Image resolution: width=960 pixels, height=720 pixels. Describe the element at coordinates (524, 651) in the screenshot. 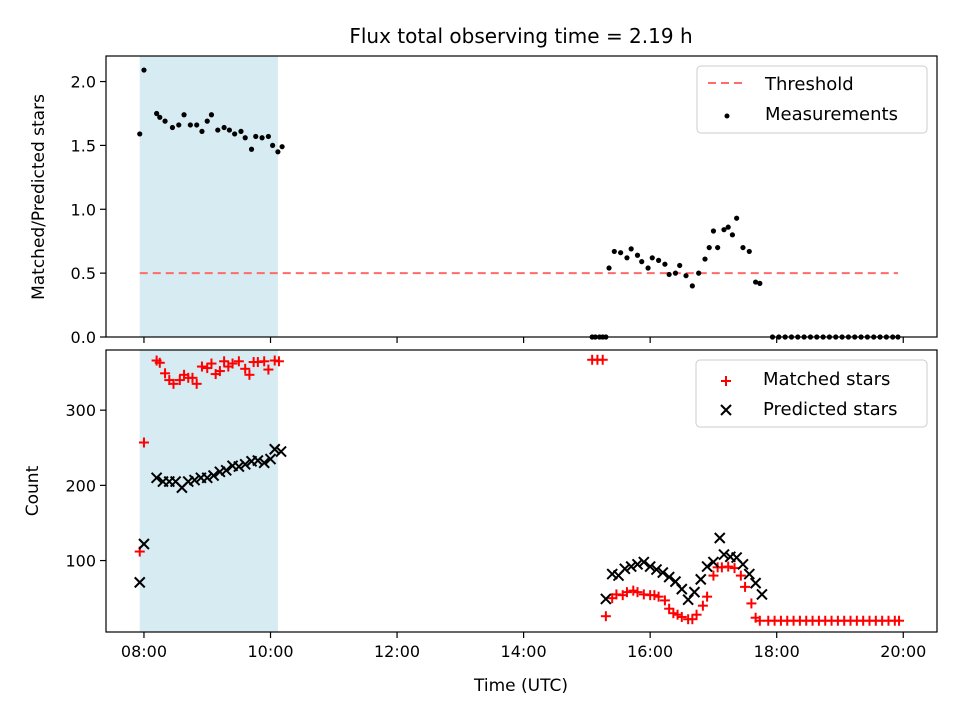

I see `x-tick-label: 14:00` at that location.